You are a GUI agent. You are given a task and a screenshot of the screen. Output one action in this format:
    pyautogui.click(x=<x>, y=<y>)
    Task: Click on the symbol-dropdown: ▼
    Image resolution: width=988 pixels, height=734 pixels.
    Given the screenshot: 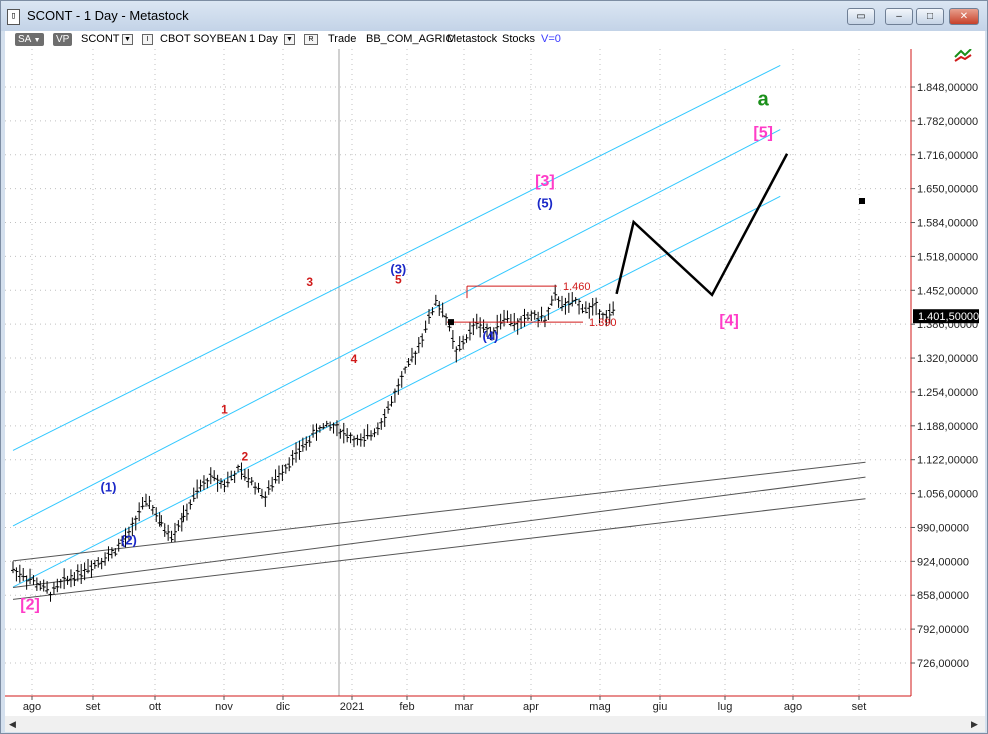 What is the action you would take?
    pyautogui.click(x=127, y=39)
    